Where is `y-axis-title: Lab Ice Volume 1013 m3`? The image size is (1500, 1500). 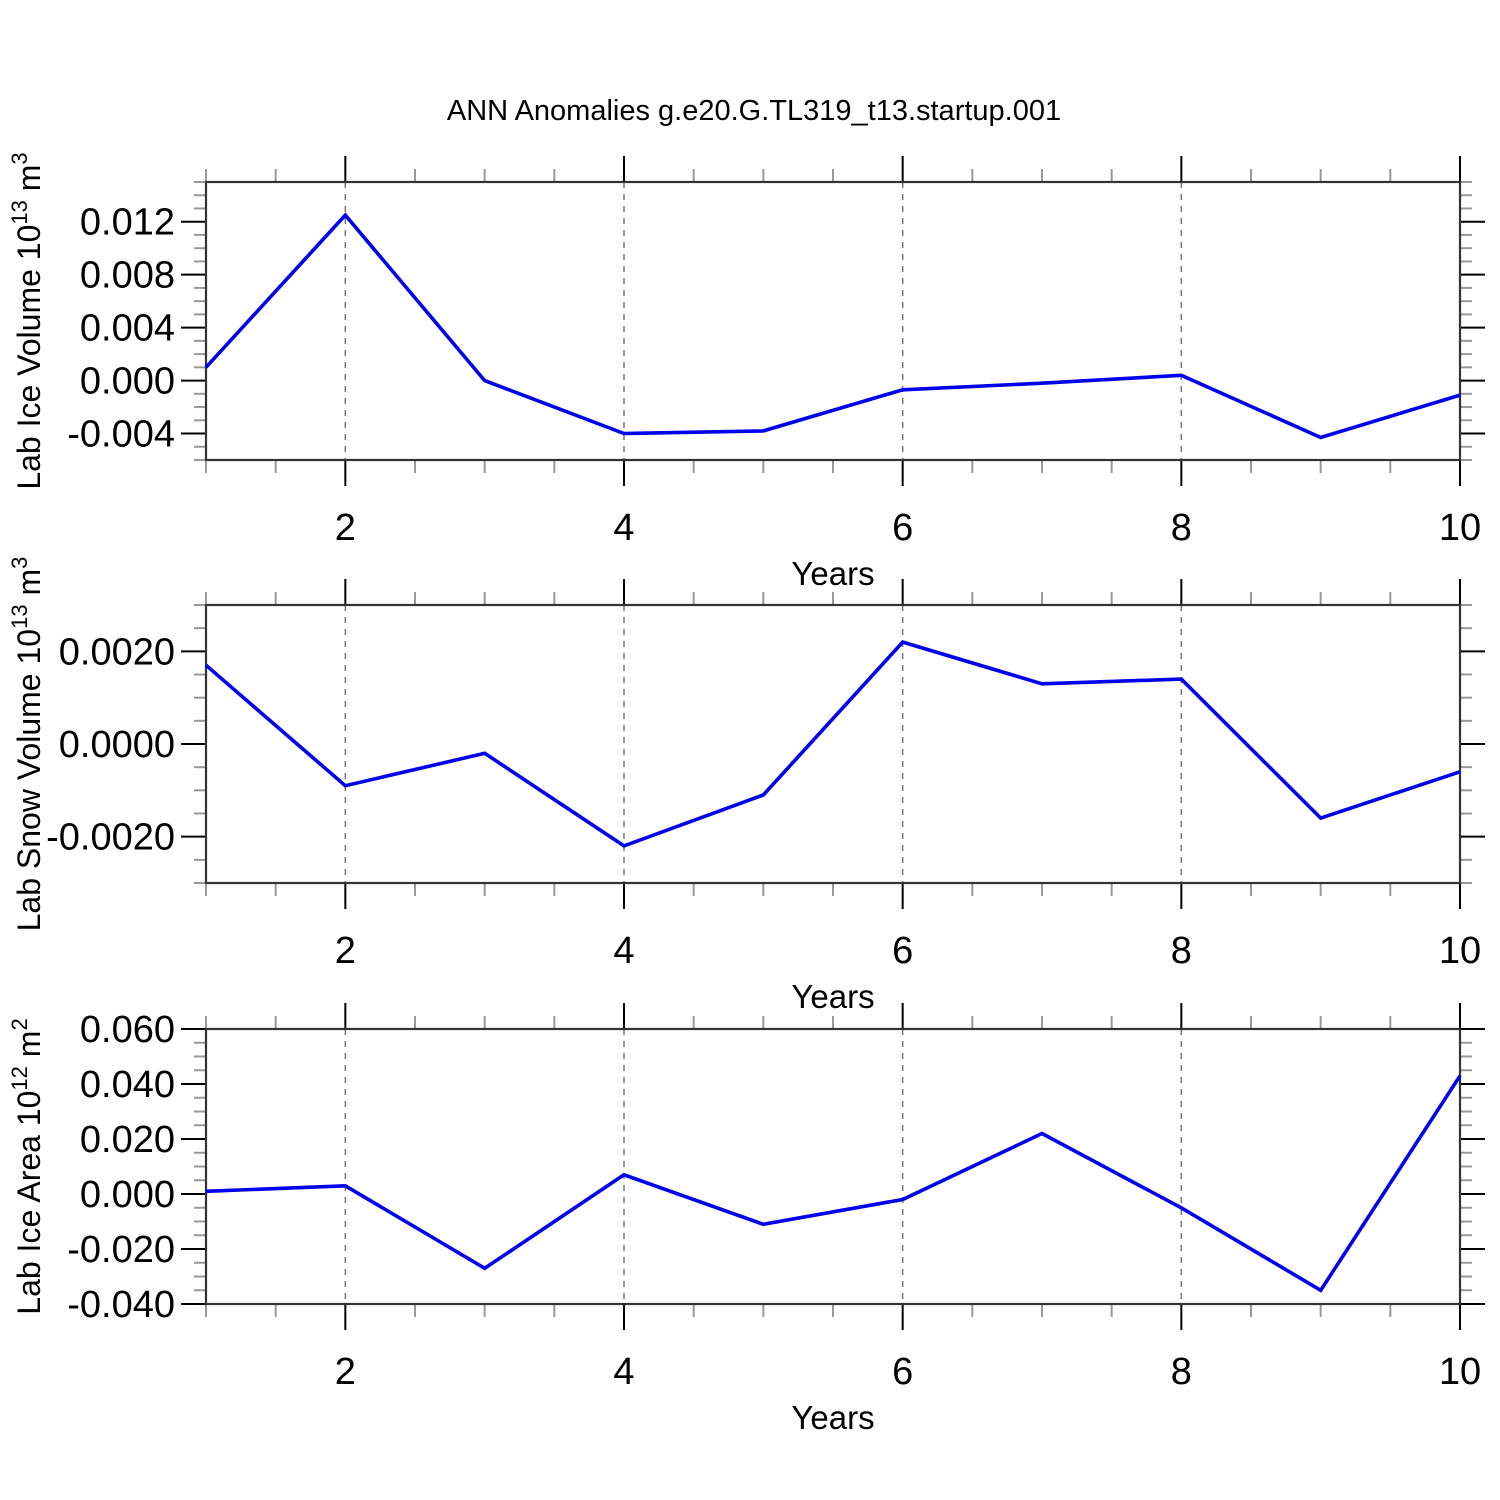 y-axis-title: Lab Ice Volume 1013 m3 is located at coordinates (27, 320).